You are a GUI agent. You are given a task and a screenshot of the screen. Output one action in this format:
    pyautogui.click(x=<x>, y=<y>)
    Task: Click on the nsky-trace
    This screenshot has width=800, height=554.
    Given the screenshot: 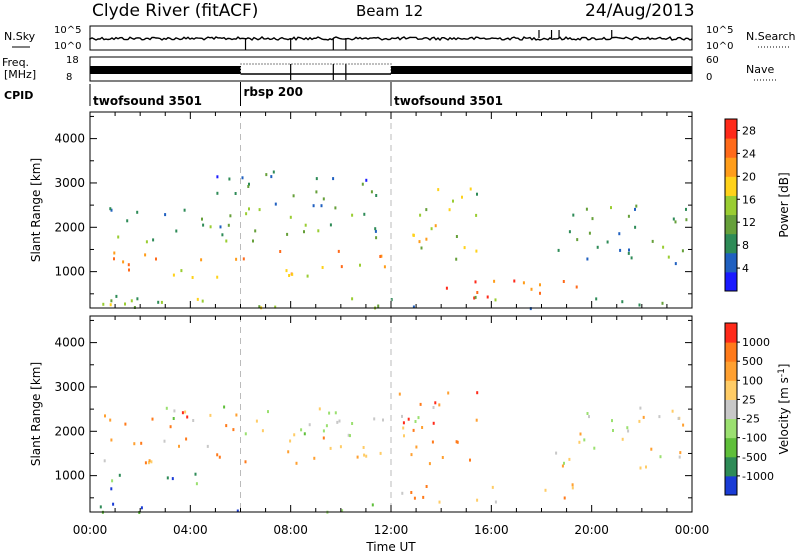 What is the action you would take?
    pyautogui.click(x=391, y=40)
    